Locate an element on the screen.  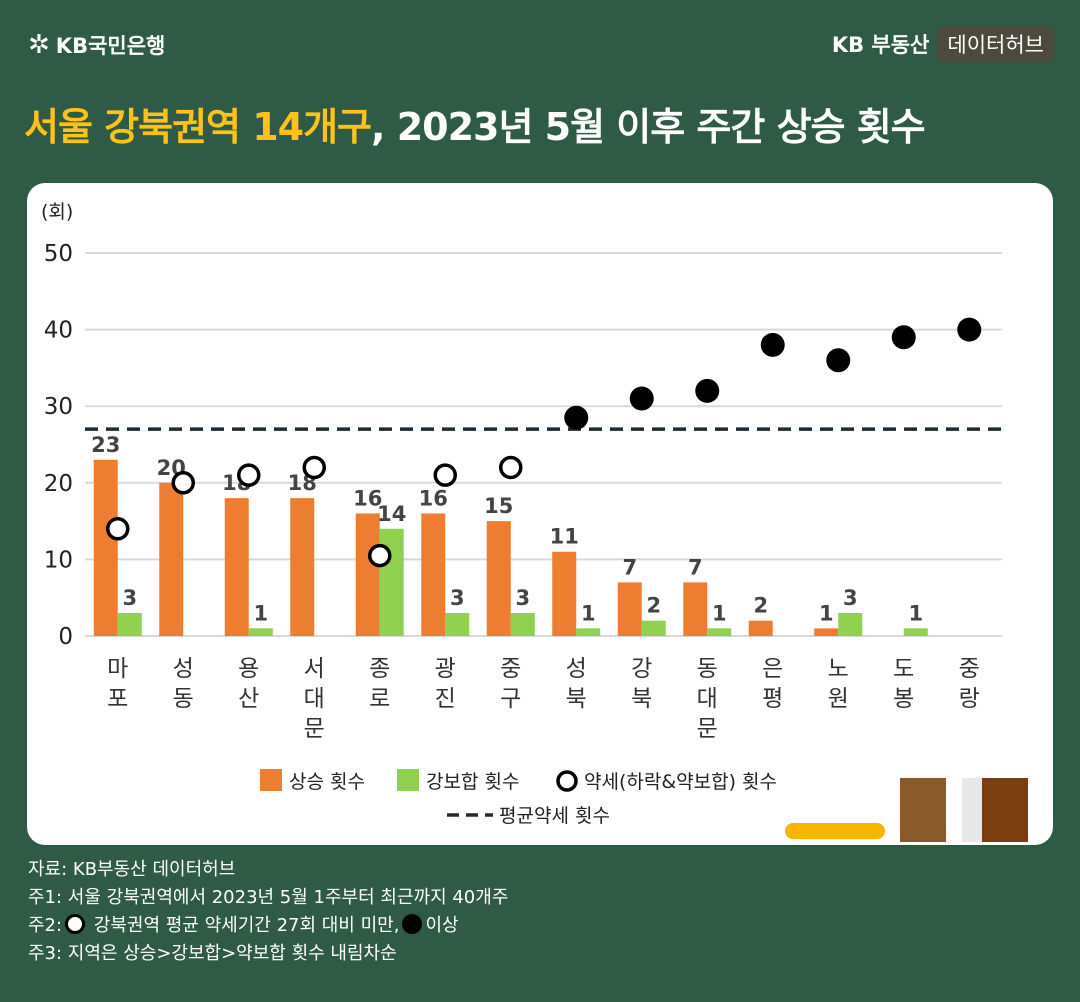
brand-tag: 데이터허브 is located at coordinates (995, 44).